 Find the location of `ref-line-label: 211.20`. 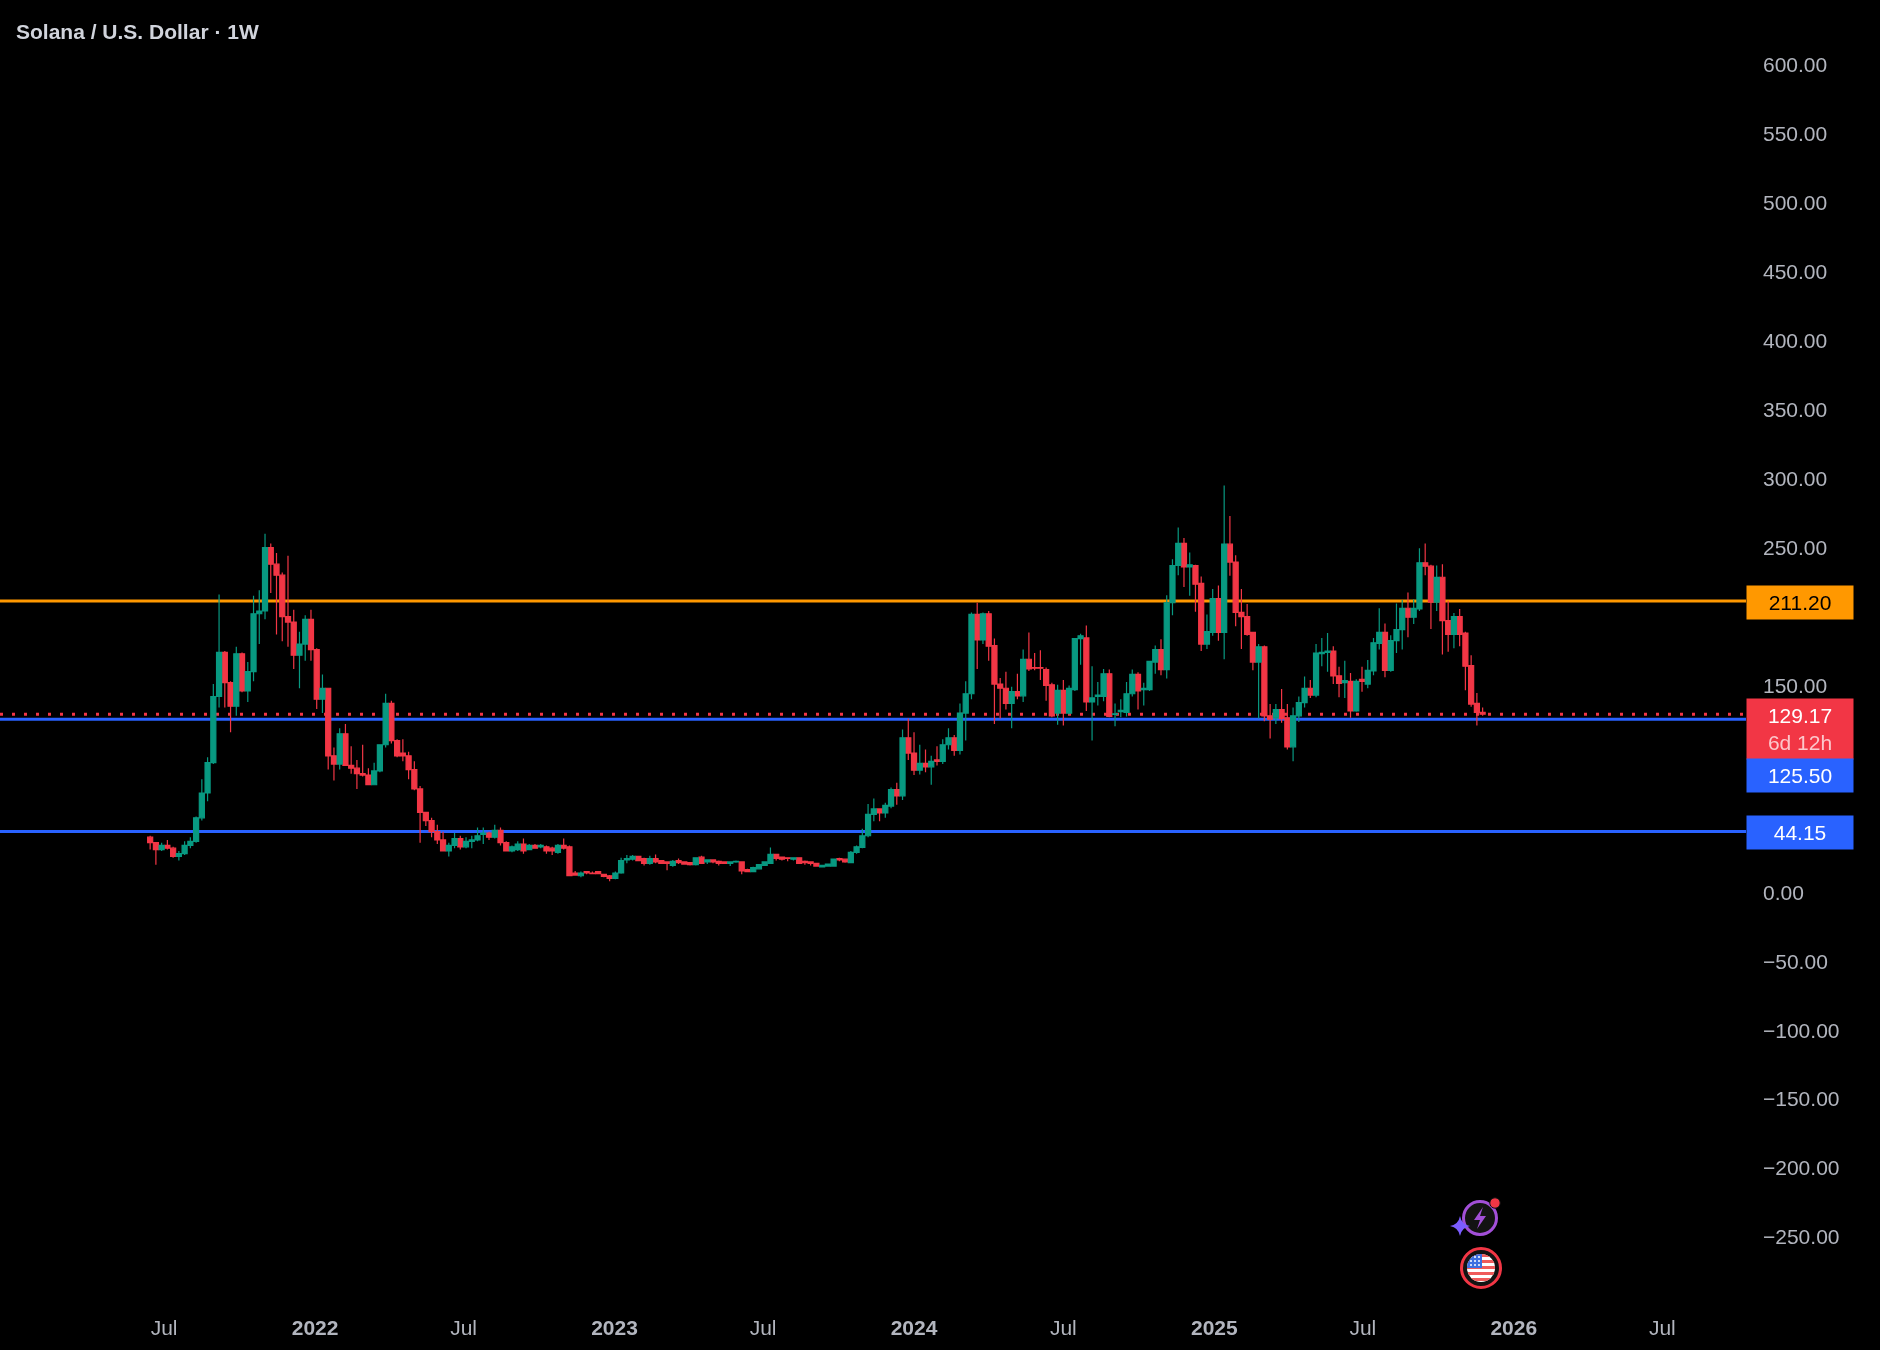

ref-line-label: 211.20 is located at coordinates (1800, 602).